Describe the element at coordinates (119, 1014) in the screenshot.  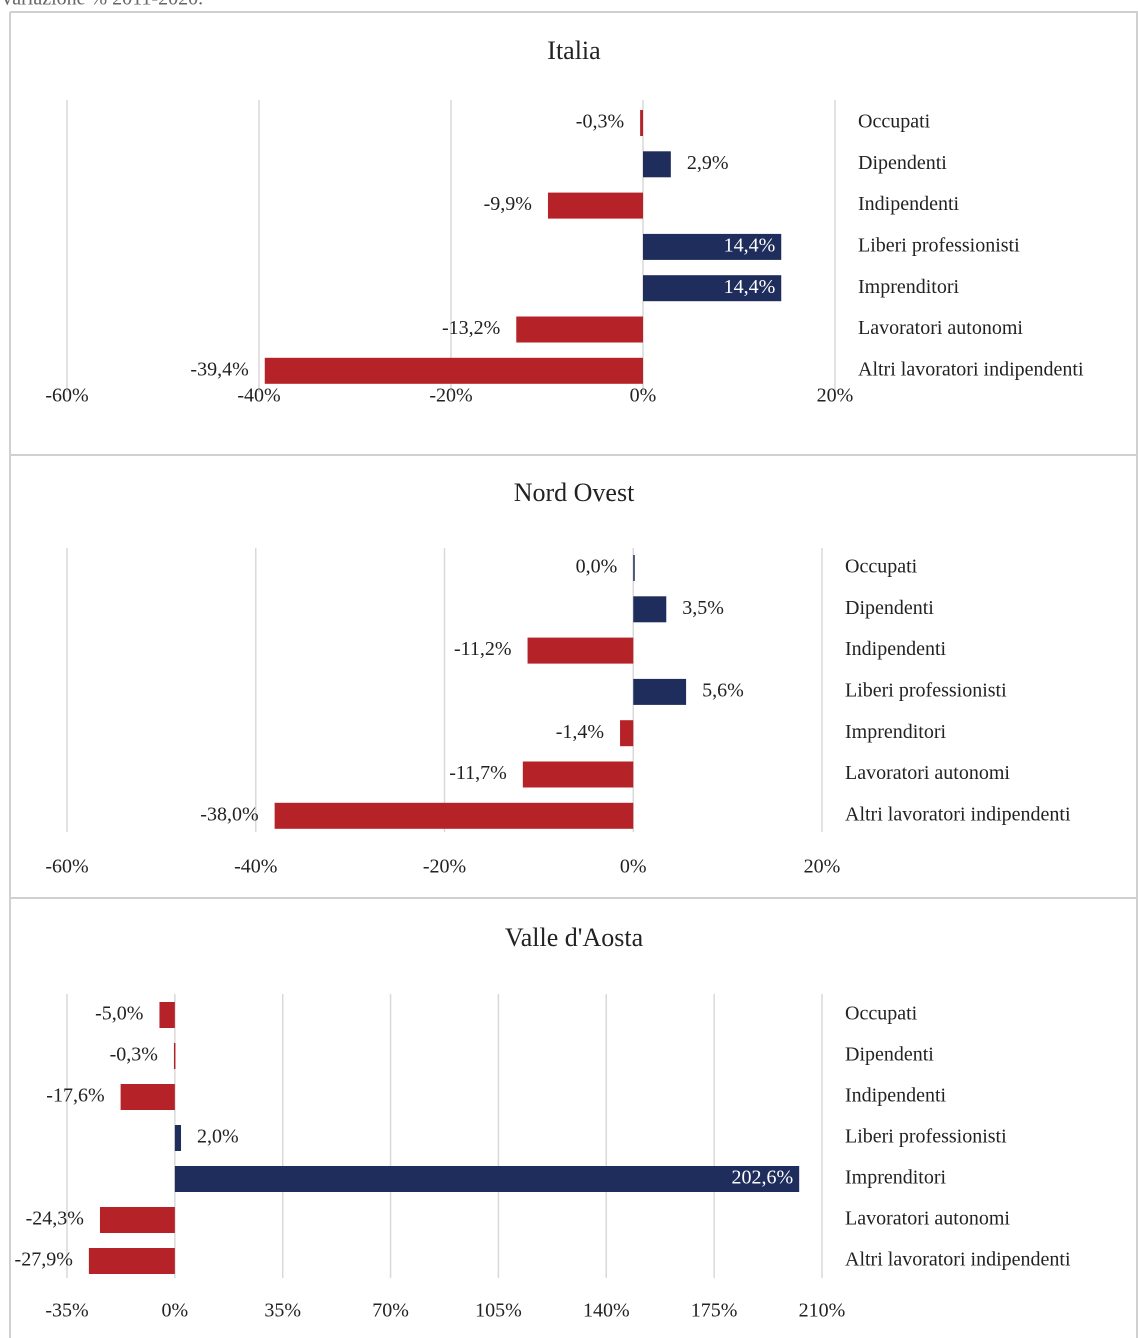
I see `data-label: -5,0%` at that location.